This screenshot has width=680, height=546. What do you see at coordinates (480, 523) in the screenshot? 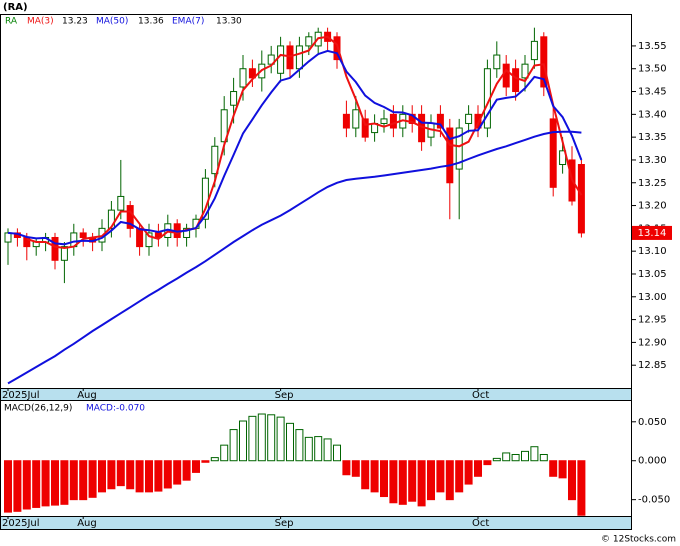
I see `x-tick-label: Oct` at bounding box center [480, 523].